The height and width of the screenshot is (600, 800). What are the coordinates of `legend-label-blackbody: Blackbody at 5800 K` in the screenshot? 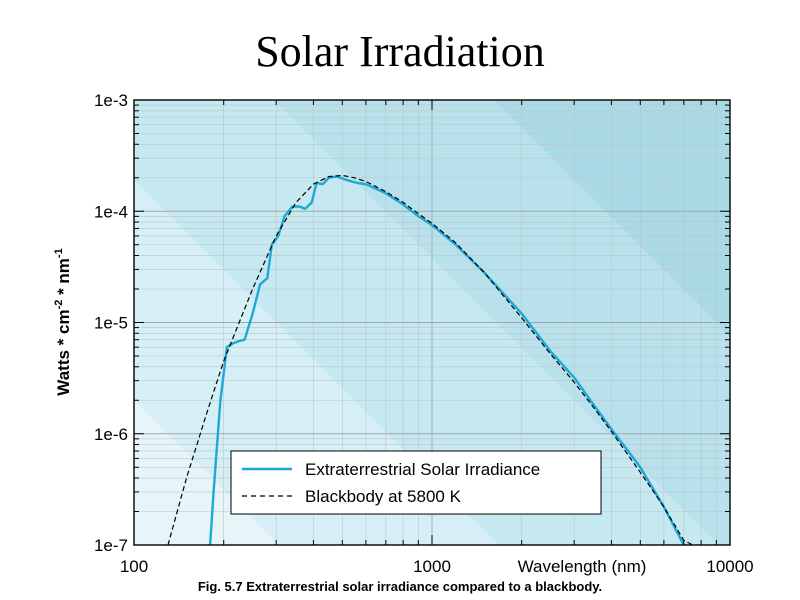 It's located at (383, 496).